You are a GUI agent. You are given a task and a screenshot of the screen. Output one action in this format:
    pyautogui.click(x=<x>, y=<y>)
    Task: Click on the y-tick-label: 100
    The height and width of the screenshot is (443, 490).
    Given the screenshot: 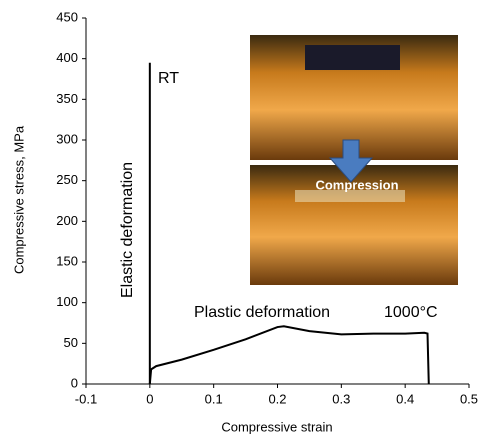 What is the action you would take?
    pyautogui.click(x=67, y=301)
    